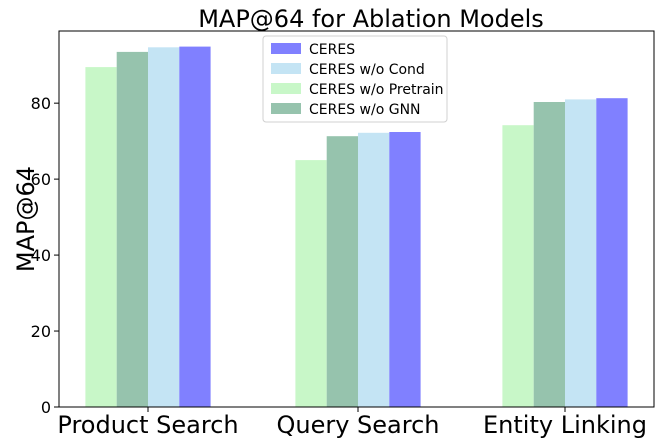  I want to click on x-tick-label: Product Search, so click(147, 425).